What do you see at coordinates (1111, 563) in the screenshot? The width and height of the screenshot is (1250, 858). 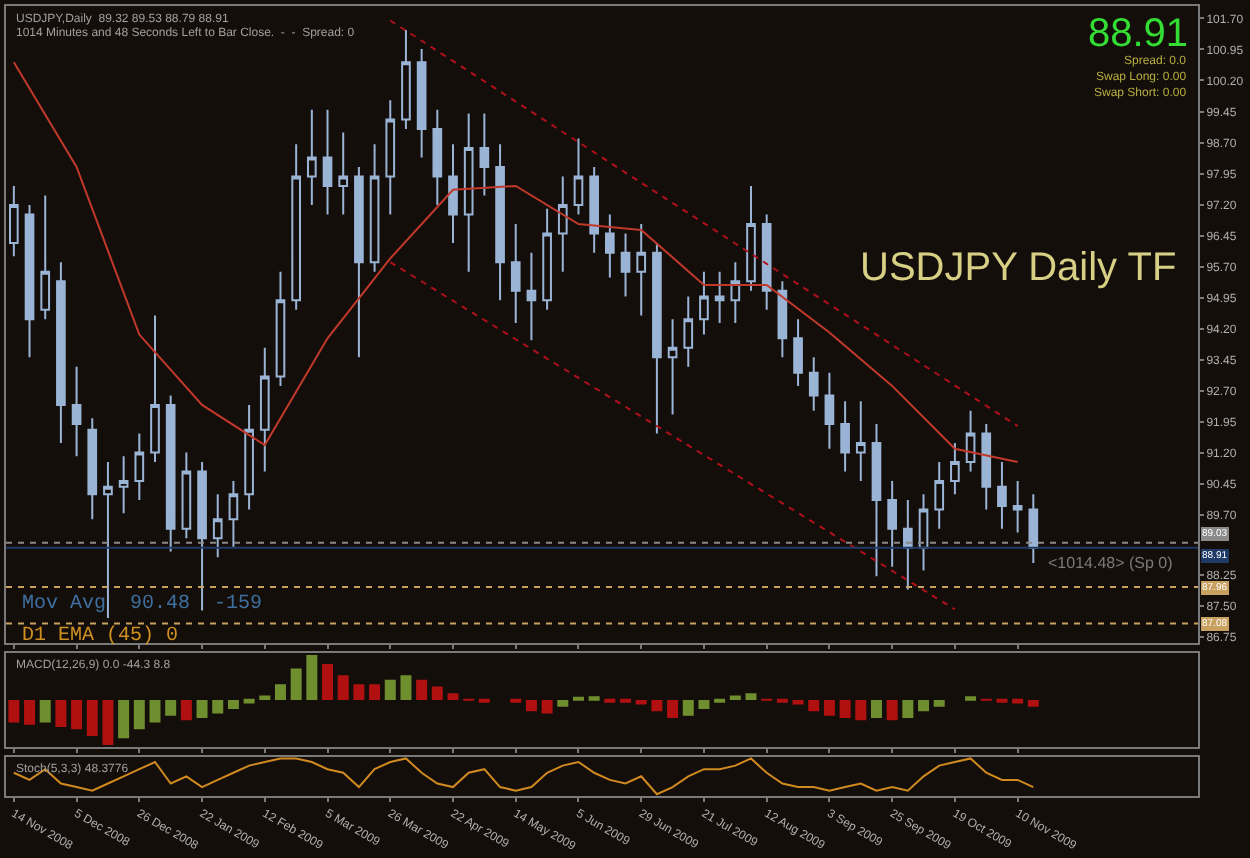 I see `annotation: <1014.48> (Sp 0)` at bounding box center [1111, 563].